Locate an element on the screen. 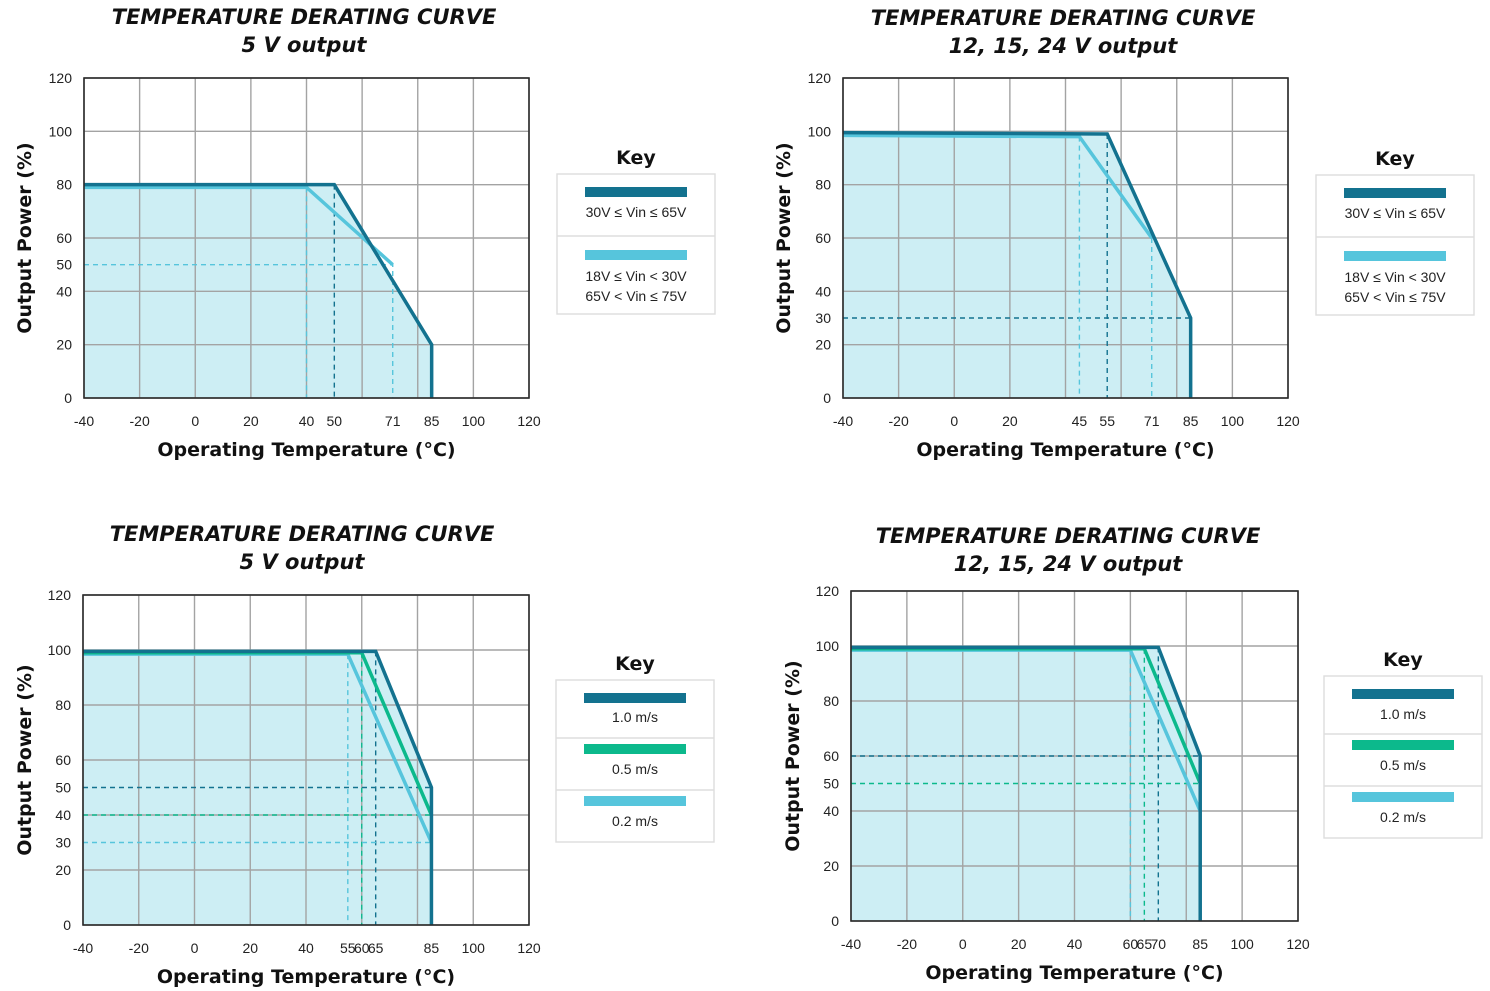 This screenshot has width=1490, height=991. x-tick-label: 71 is located at coordinates (1152, 421).